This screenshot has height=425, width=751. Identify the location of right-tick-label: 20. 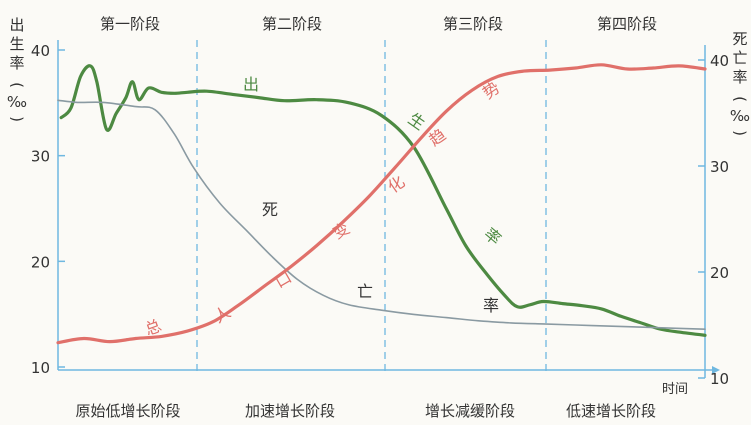
(719, 273).